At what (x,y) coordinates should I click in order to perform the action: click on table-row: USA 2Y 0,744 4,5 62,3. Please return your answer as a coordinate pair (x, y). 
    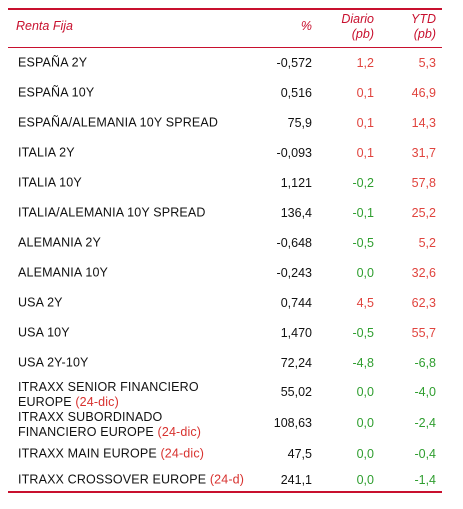
    Looking at the image, I should click on (225, 303).